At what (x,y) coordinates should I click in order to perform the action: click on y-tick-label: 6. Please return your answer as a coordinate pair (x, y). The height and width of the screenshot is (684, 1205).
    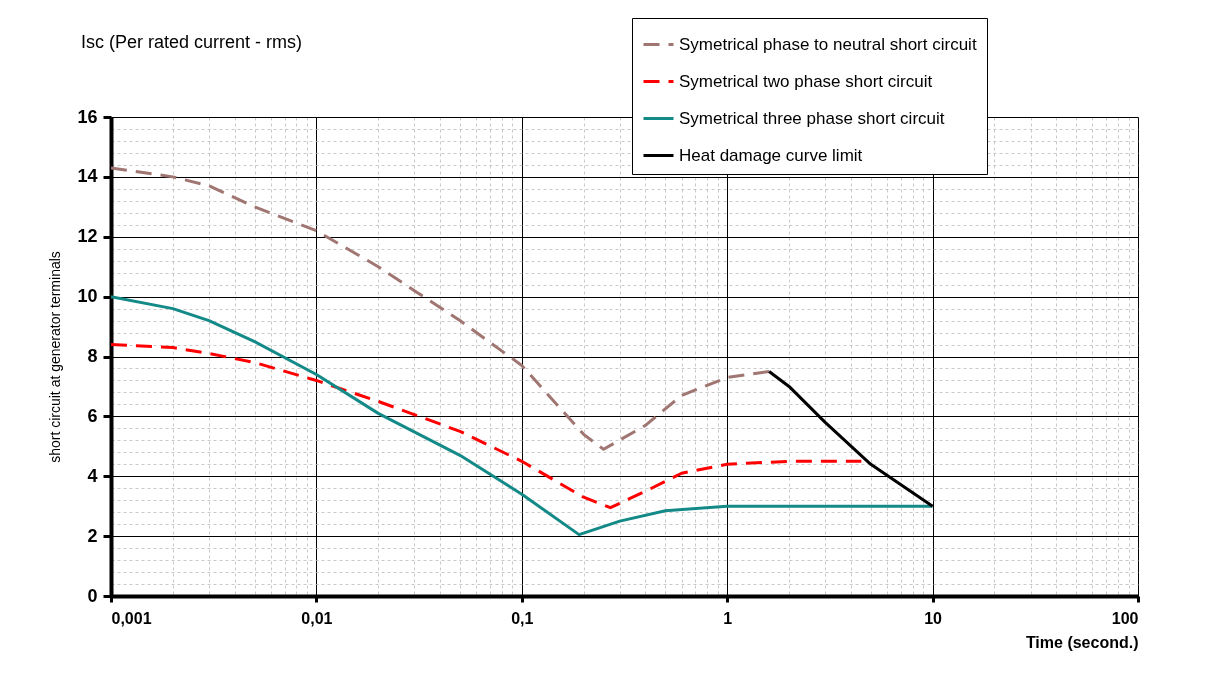
    Looking at the image, I should click on (92, 415).